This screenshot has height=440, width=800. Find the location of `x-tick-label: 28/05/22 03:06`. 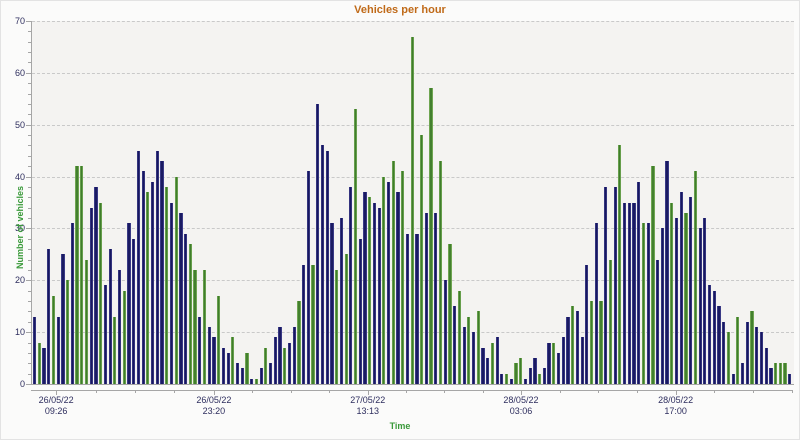

x-tick-label: 28/05/22 03:06 is located at coordinates (521, 405).